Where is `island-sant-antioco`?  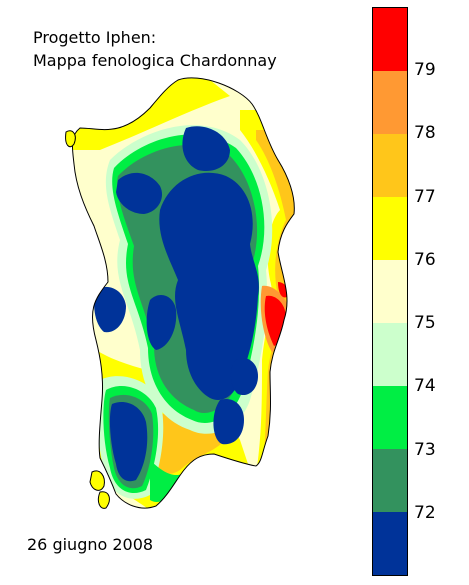
island-sant-antioco is located at coordinates (103, 500).